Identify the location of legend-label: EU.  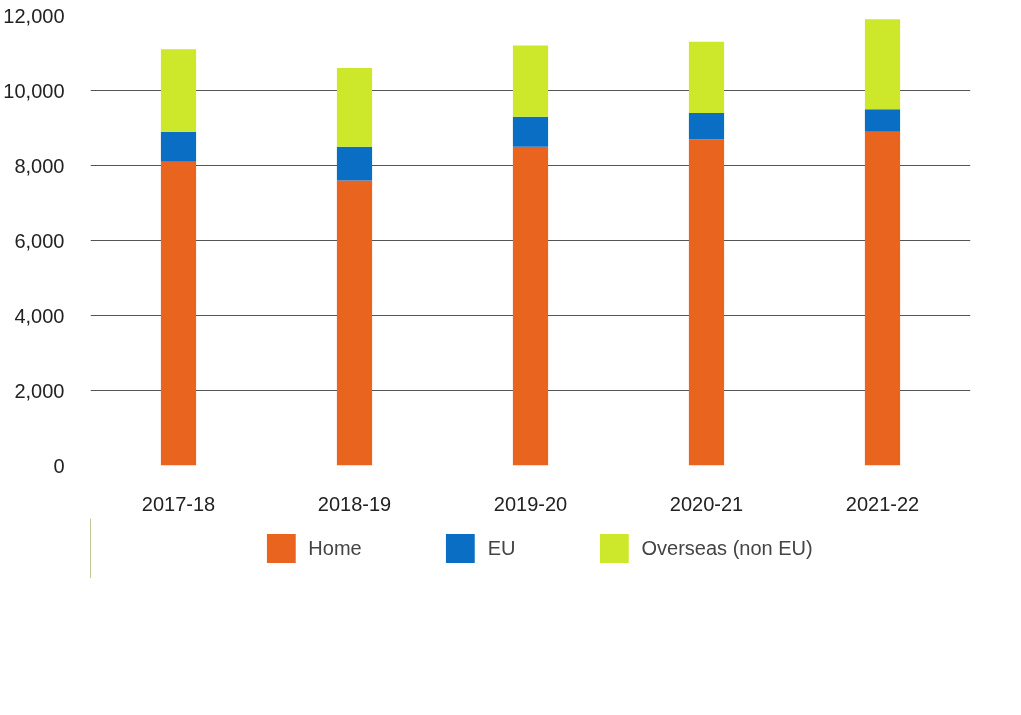
(501, 548).